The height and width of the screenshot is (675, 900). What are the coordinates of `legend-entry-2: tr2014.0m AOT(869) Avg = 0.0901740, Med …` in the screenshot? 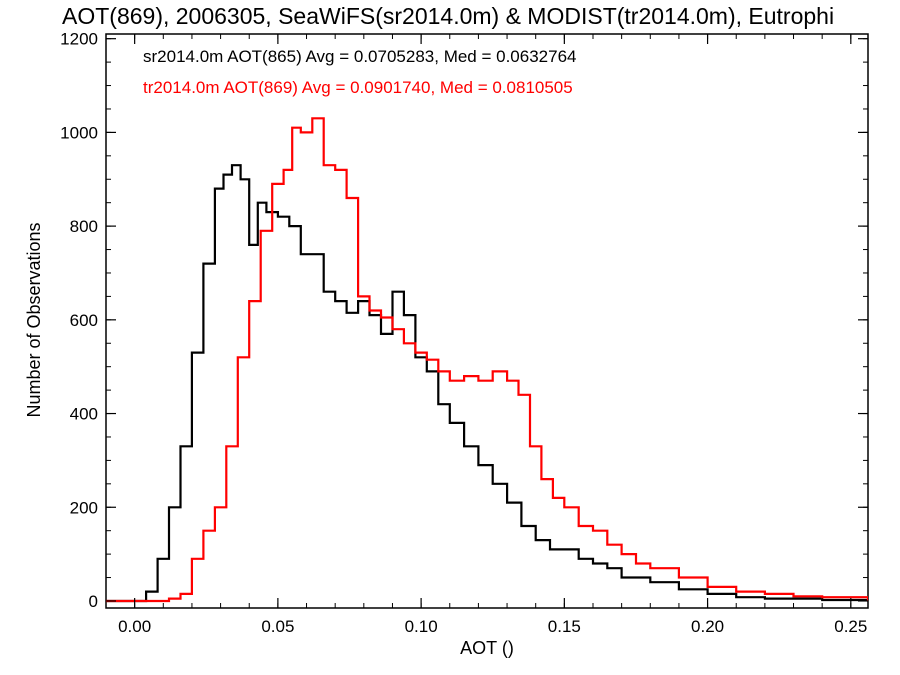 It's located at (358, 87).